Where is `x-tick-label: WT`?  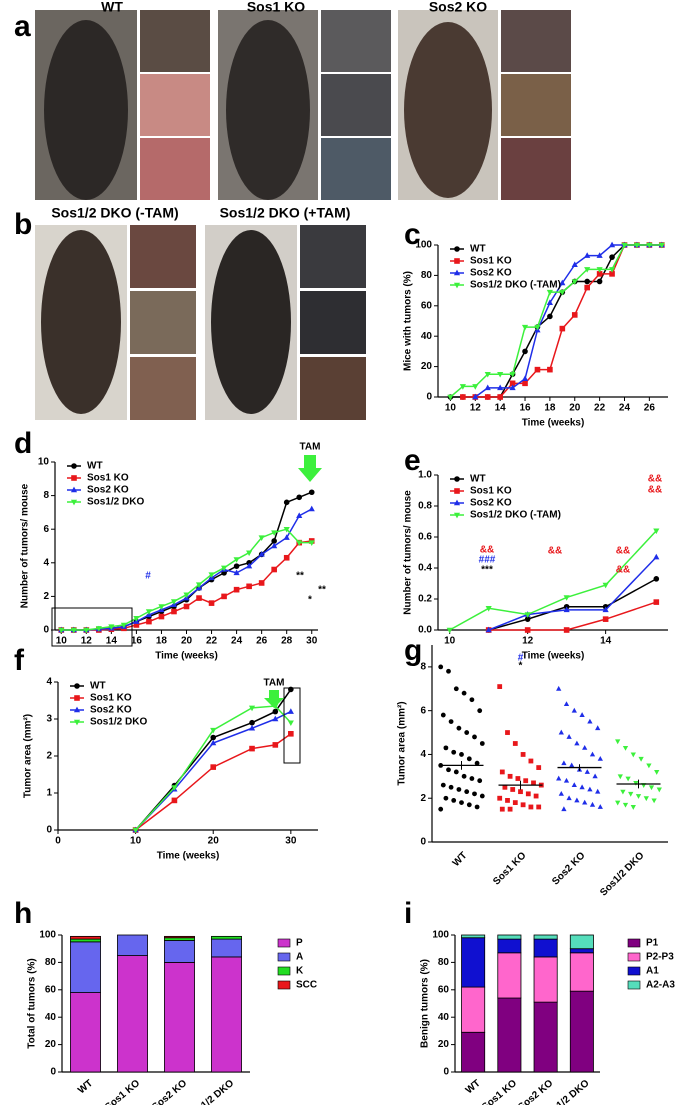
x-tick-label: WT is located at coordinates (460, 859).